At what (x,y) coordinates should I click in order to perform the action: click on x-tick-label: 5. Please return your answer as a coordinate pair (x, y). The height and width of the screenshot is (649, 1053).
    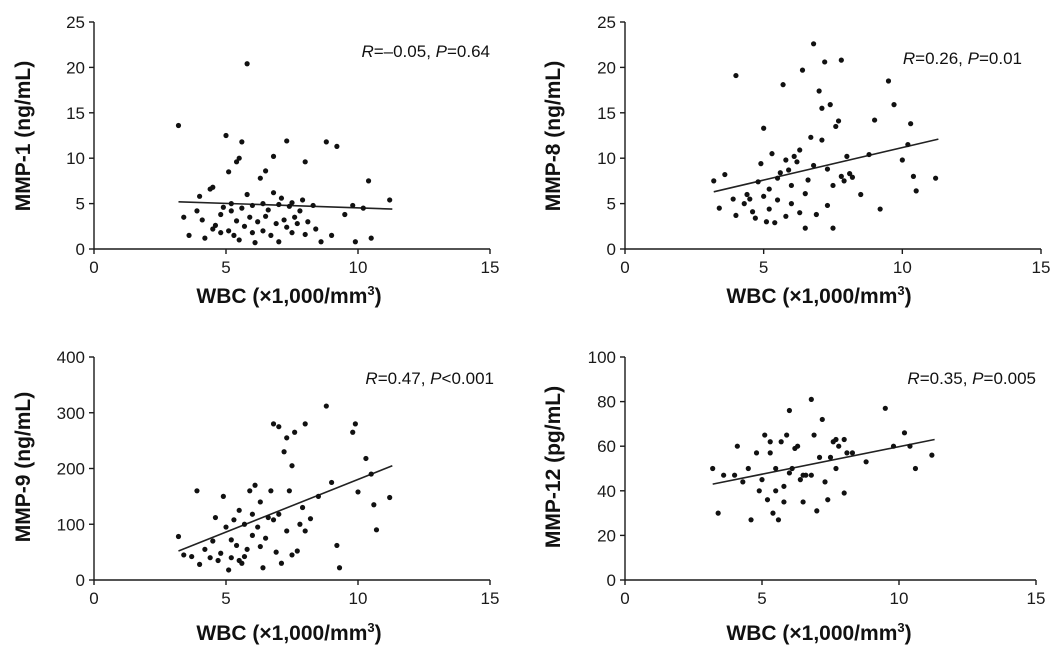
    Looking at the image, I should click on (761, 598).